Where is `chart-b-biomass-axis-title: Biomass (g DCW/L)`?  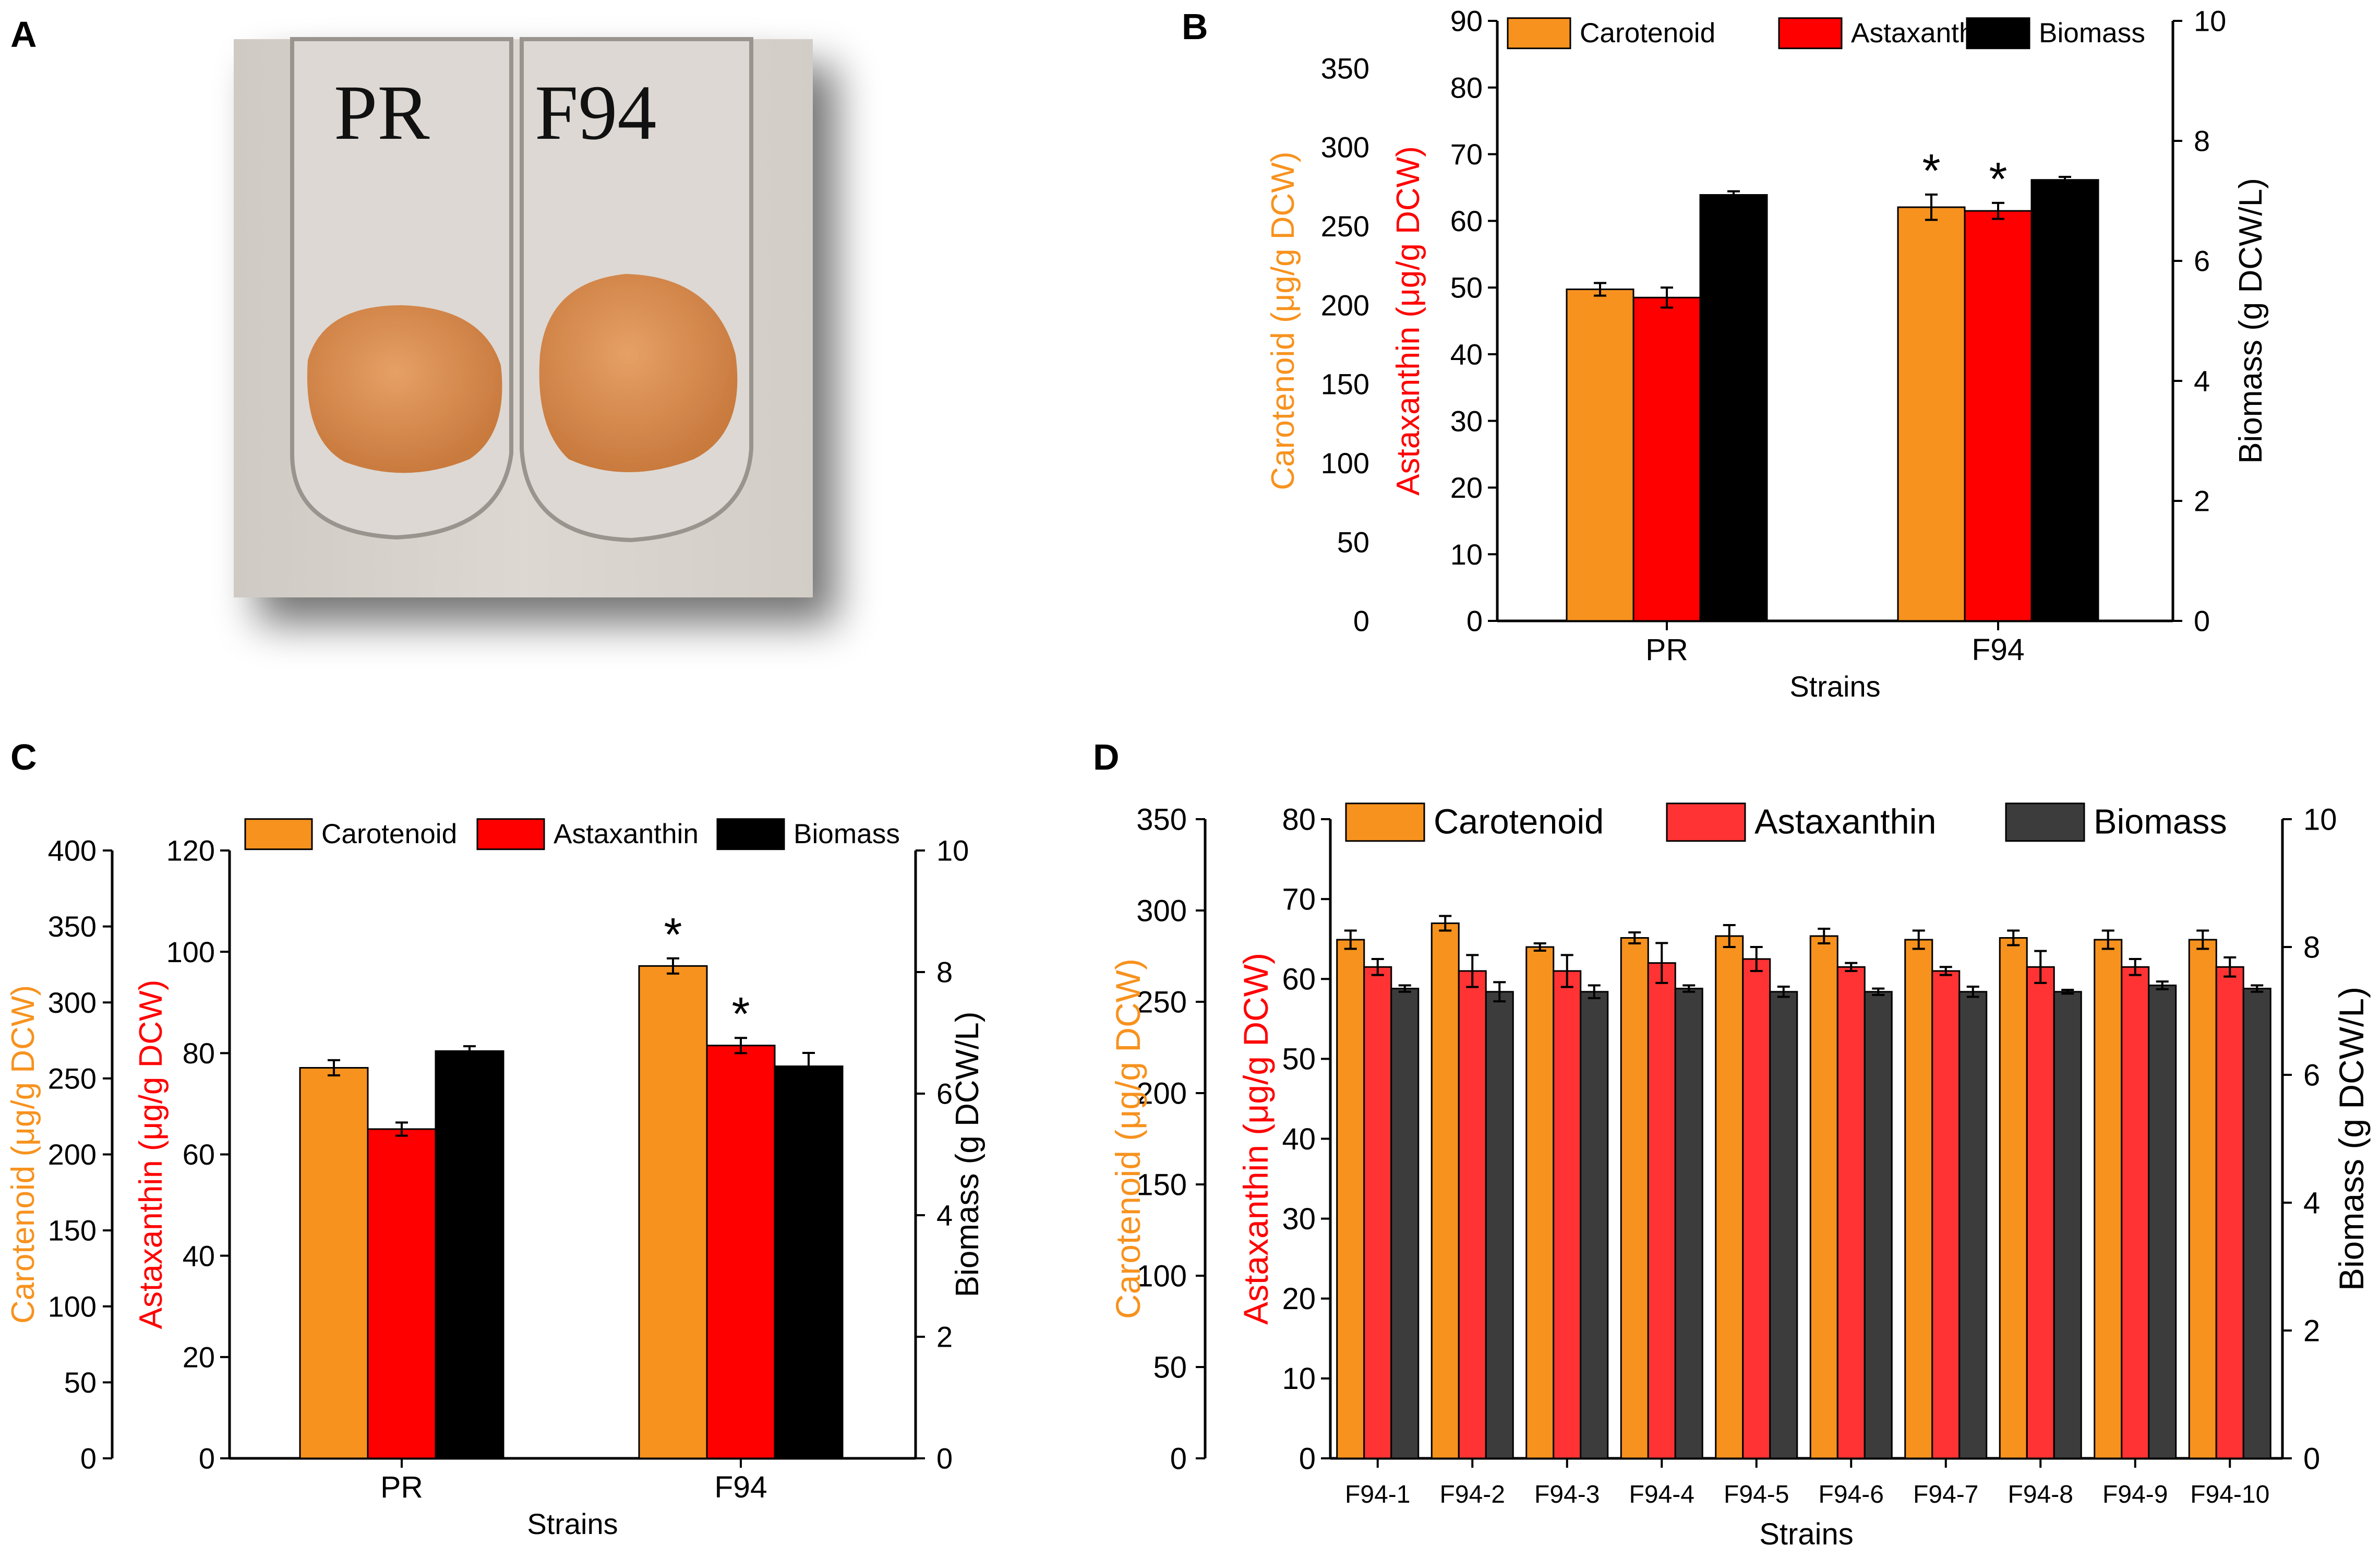 chart-b-biomass-axis-title: Biomass (g DCW/L) is located at coordinates (2251, 321).